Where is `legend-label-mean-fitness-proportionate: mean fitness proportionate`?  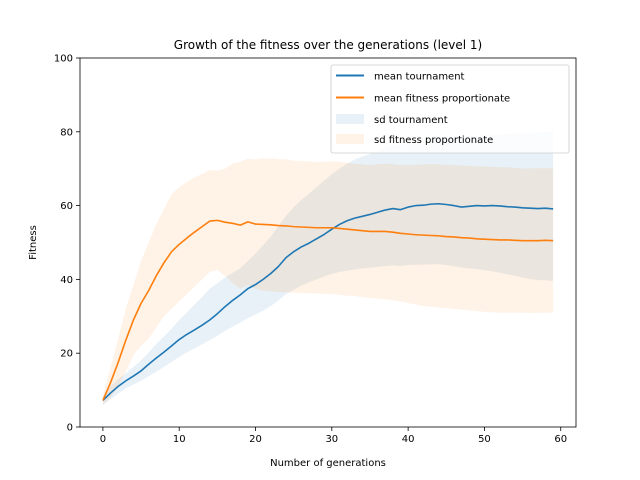 legend-label-mean-fitness-proportionate: mean fitness proportionate is located at coordinates (442, 99).